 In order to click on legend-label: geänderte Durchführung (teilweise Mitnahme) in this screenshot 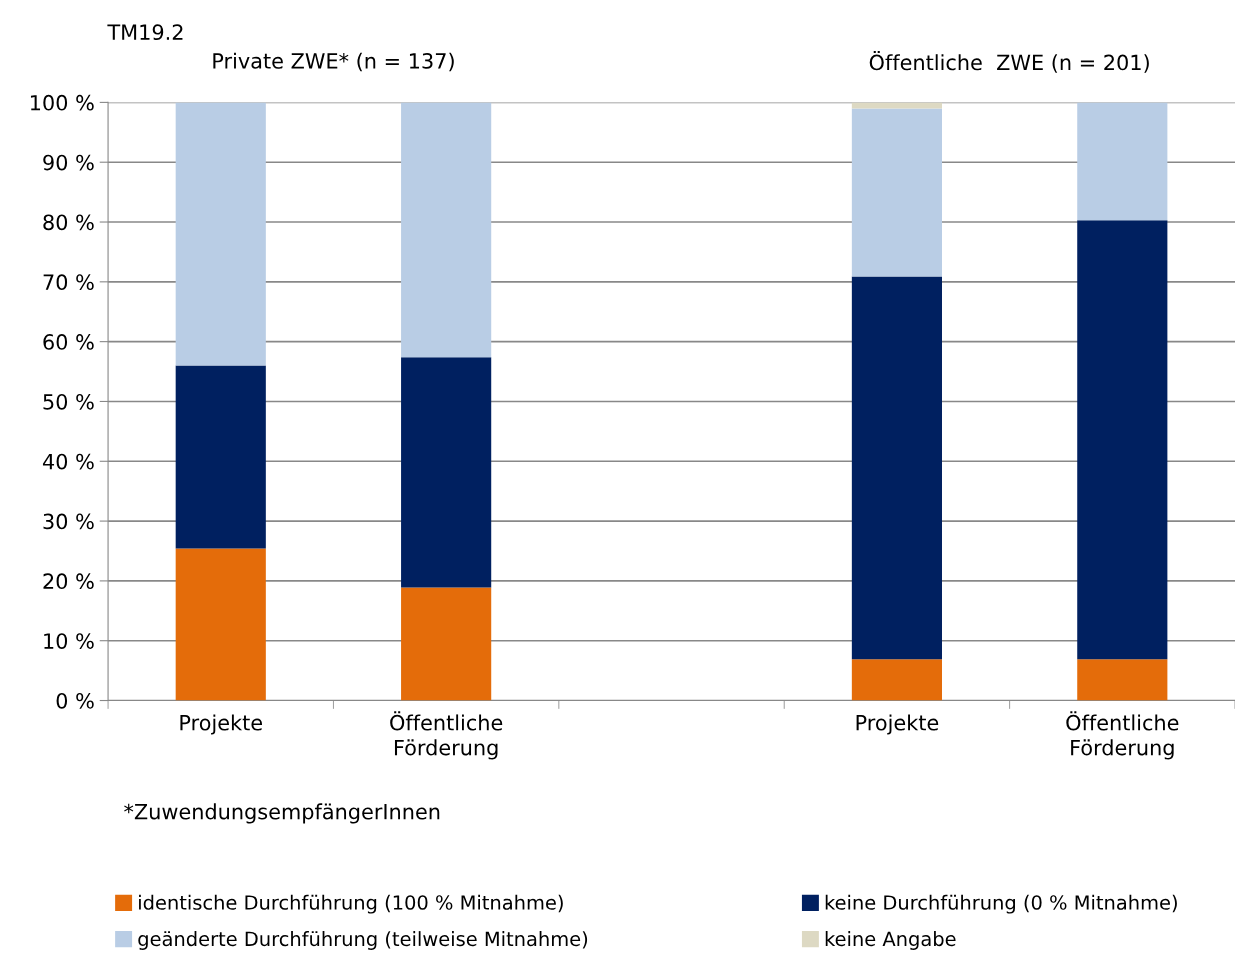, I will do `click(363, 940)`.